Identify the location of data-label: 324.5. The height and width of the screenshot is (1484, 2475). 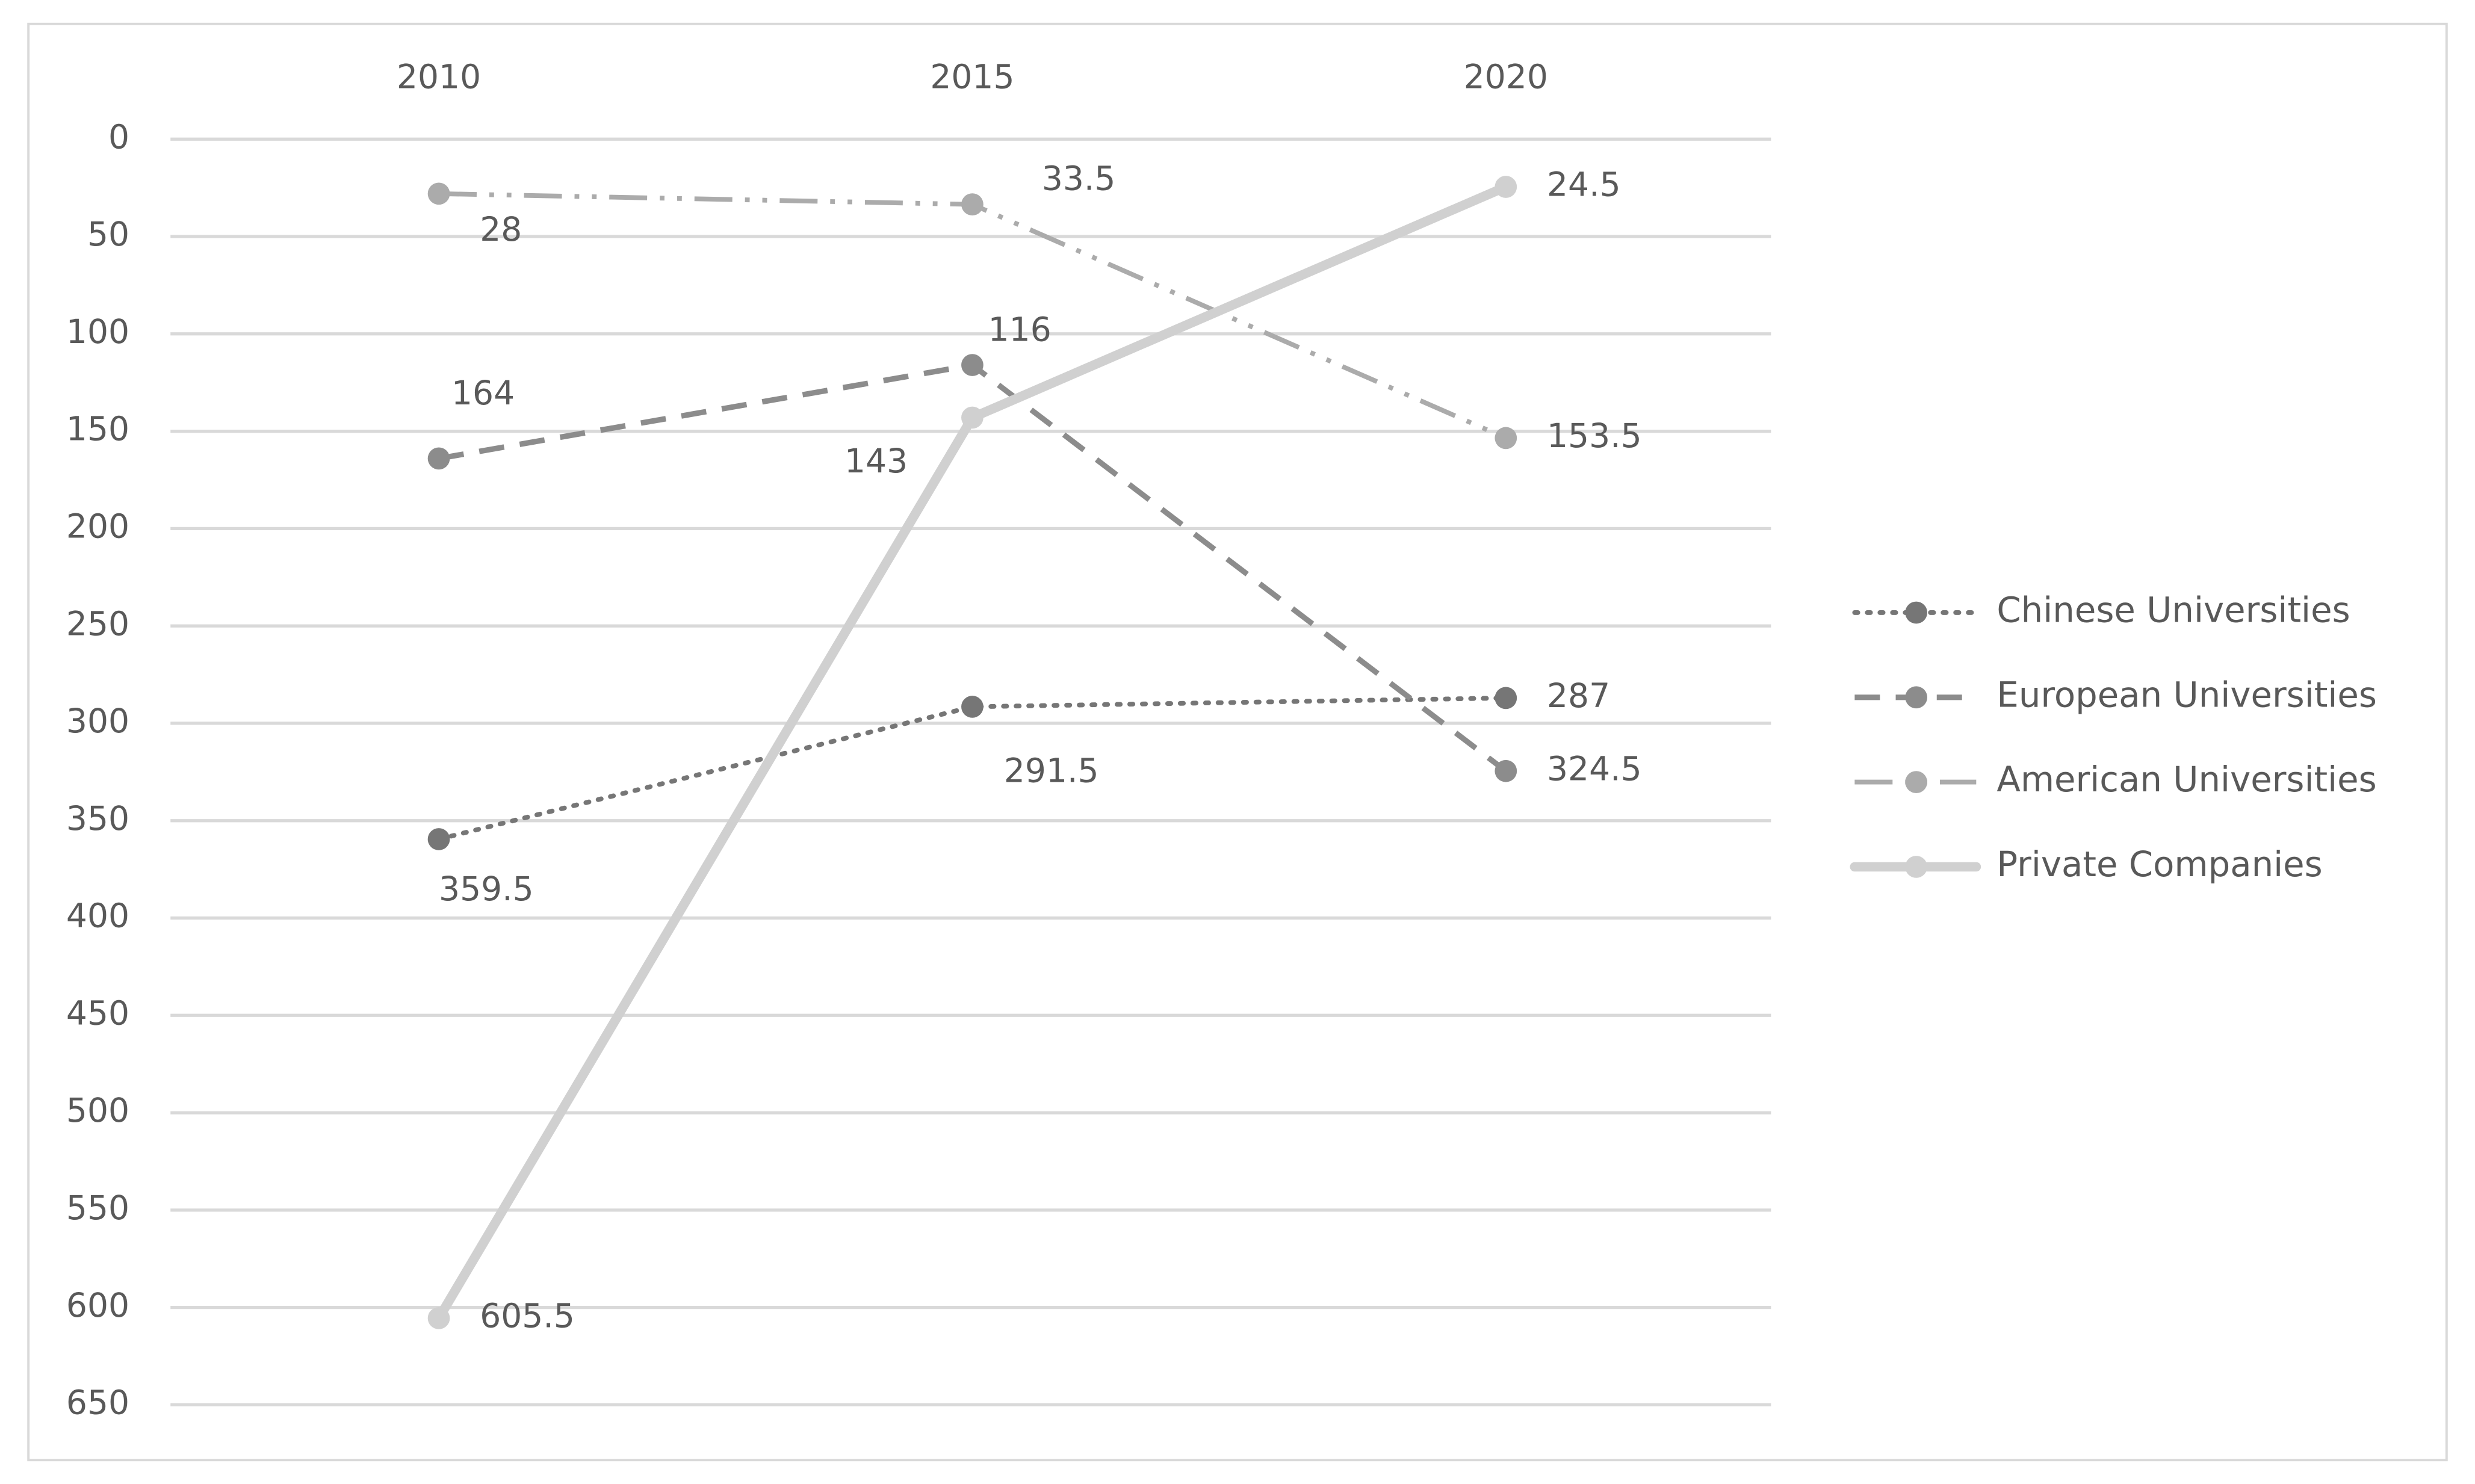
(1594, 768).